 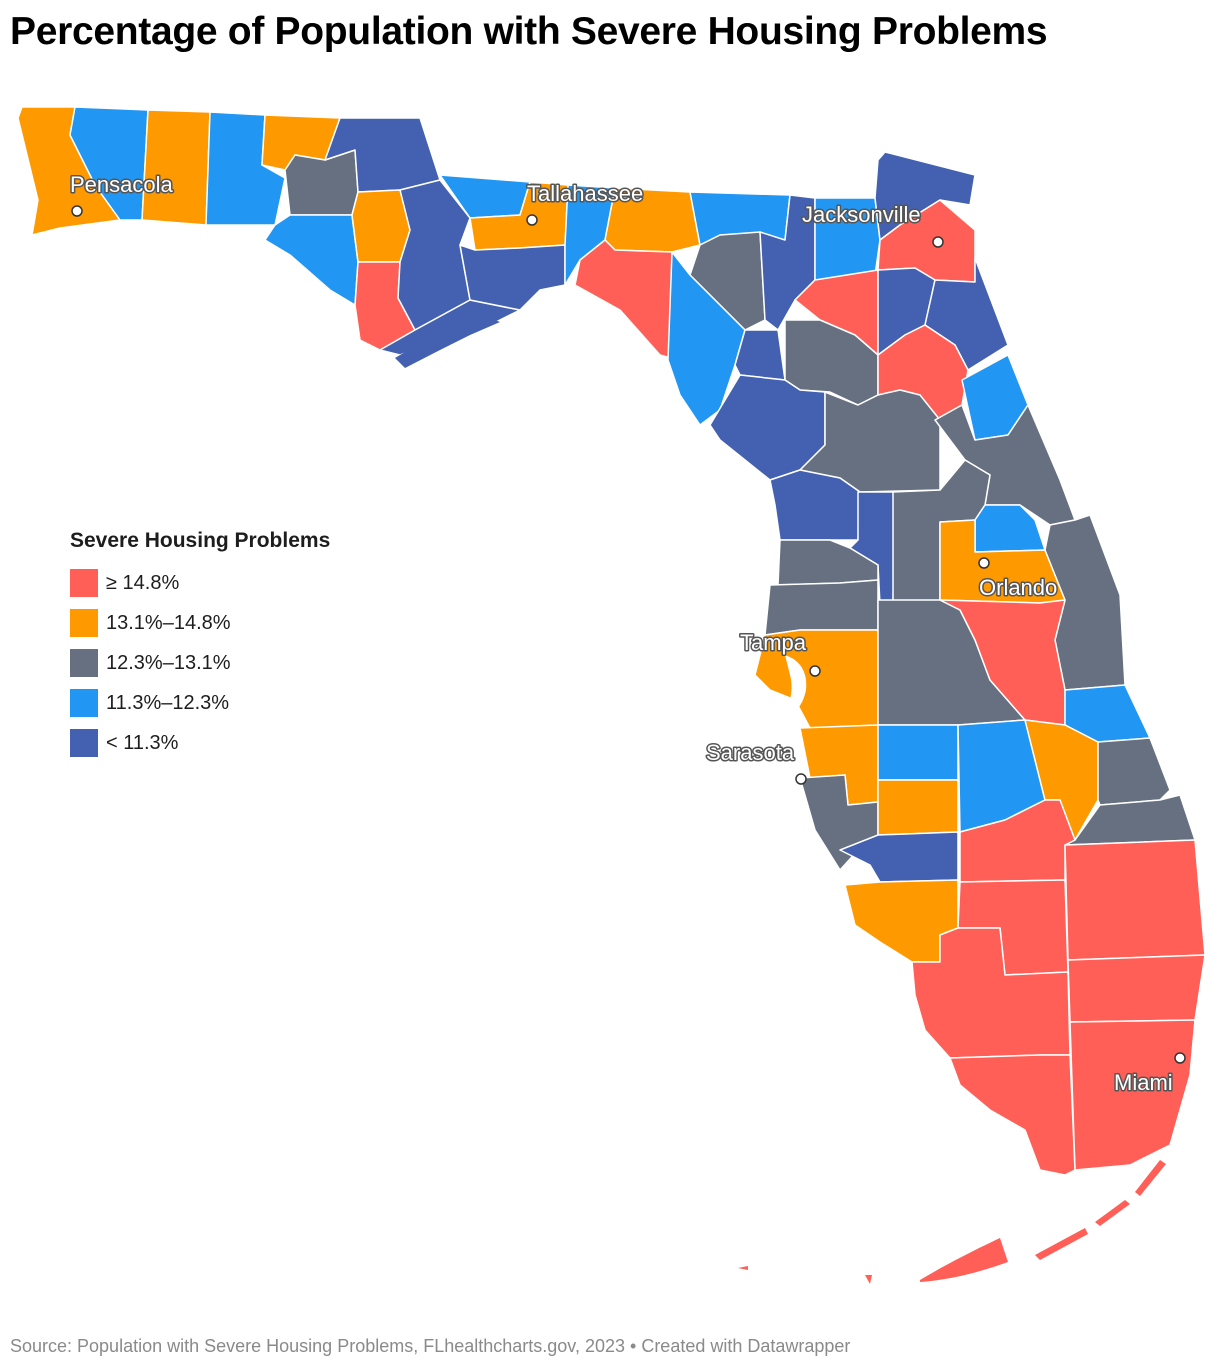 I want to click on tampa-bay-water, so click(x=794, y=687).